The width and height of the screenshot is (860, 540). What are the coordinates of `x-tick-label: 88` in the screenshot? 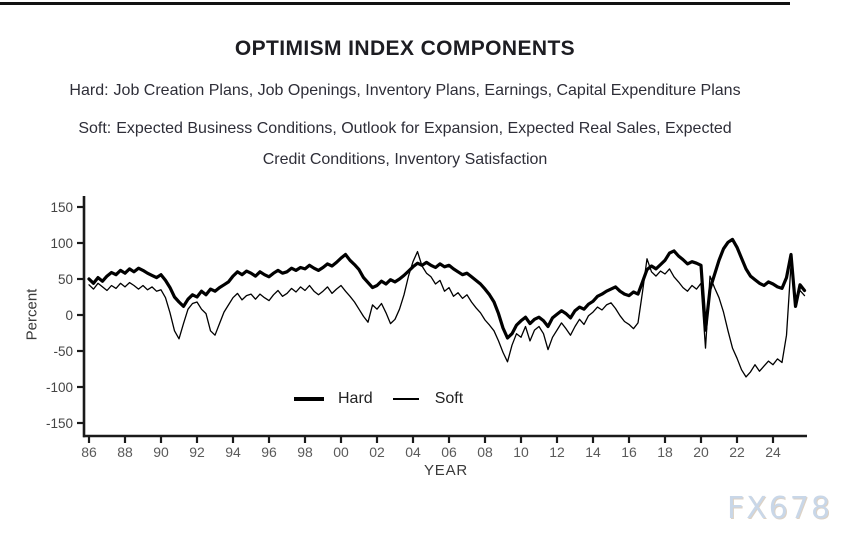 It's located at (125, 452).